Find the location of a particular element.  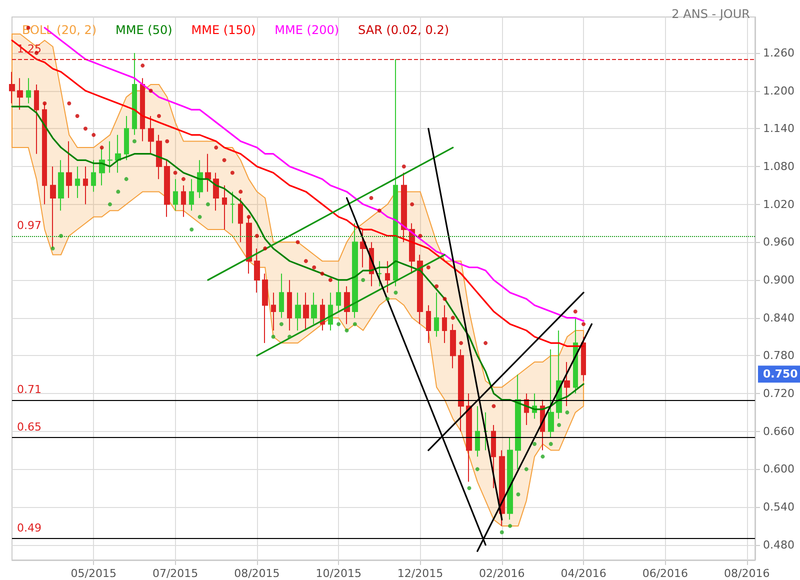

x-tick-label: 07/2015 is located at coordinates (175, 573).